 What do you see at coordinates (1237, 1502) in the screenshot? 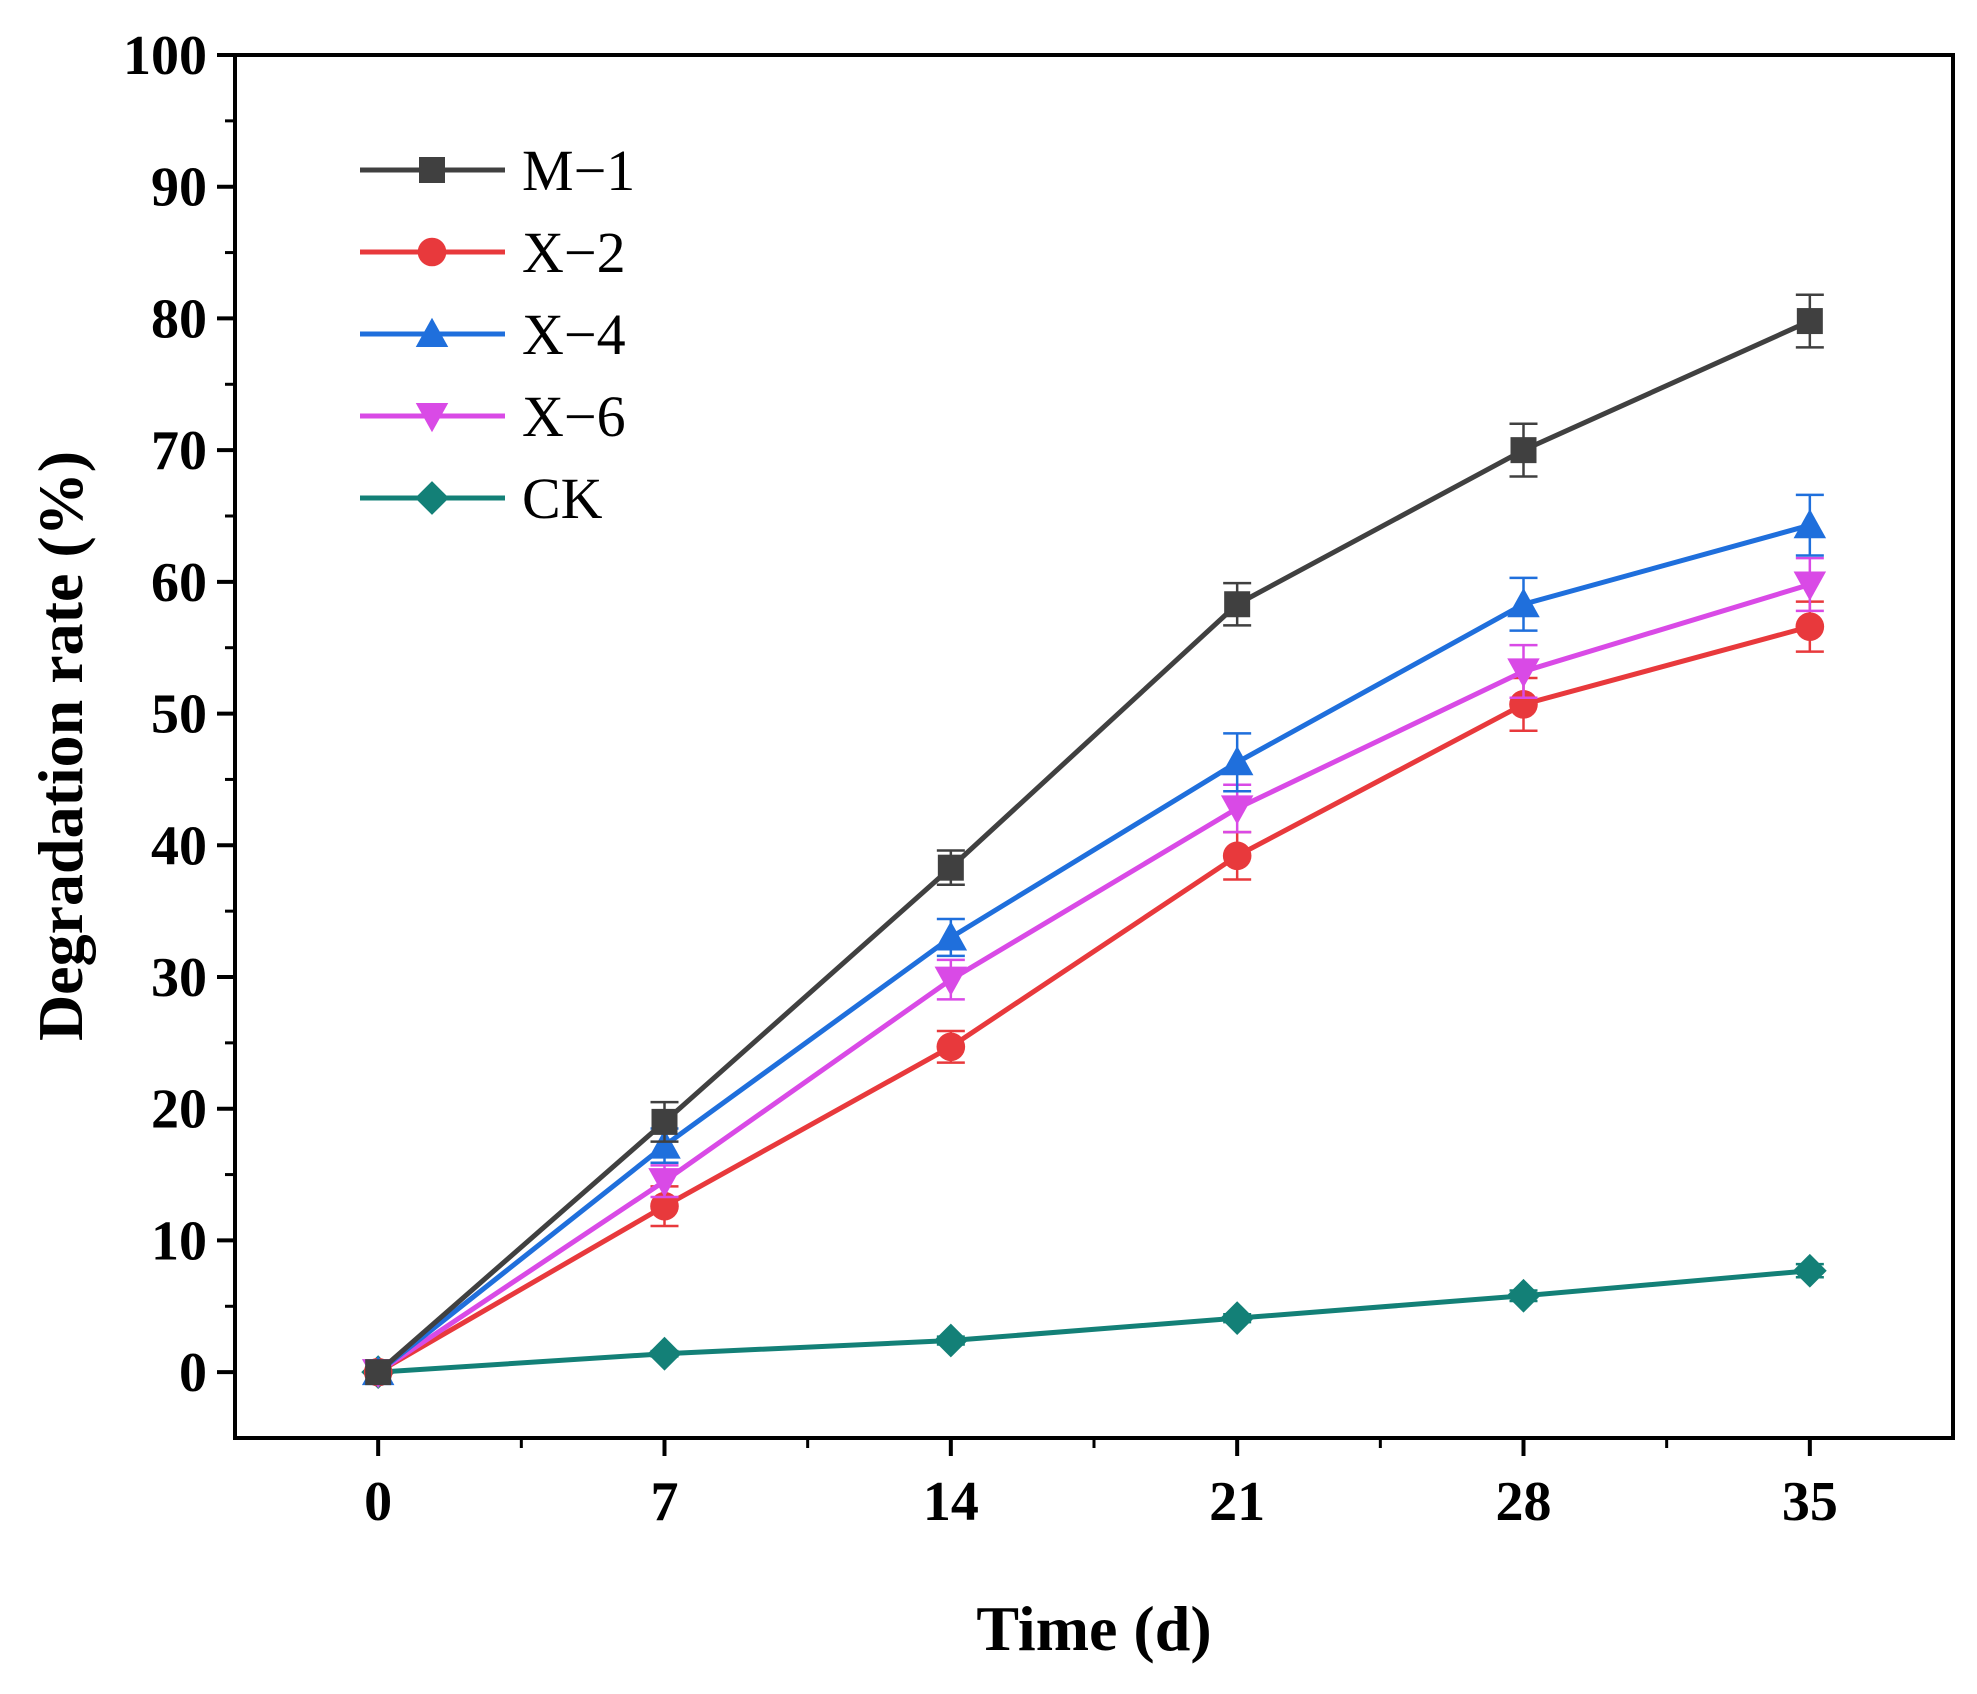
I see `x-tick-label: 21` at bounding box center [1237, 1502].